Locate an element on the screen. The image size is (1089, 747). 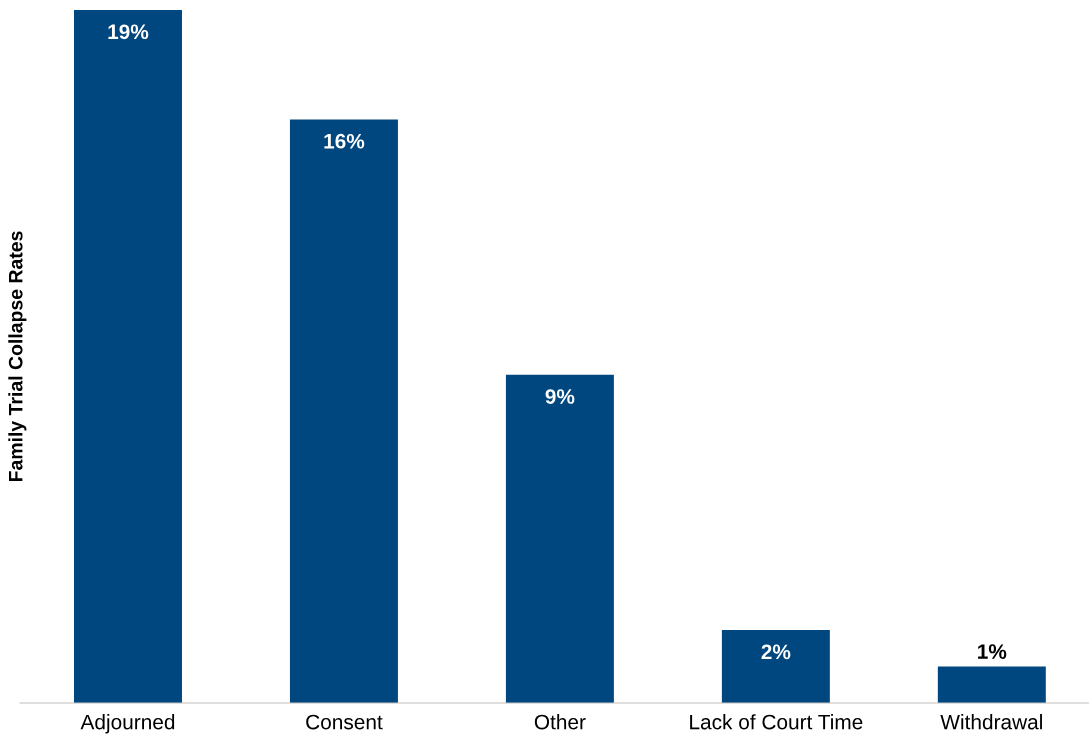
data-label: 16% is located at coordinates (344, 141).